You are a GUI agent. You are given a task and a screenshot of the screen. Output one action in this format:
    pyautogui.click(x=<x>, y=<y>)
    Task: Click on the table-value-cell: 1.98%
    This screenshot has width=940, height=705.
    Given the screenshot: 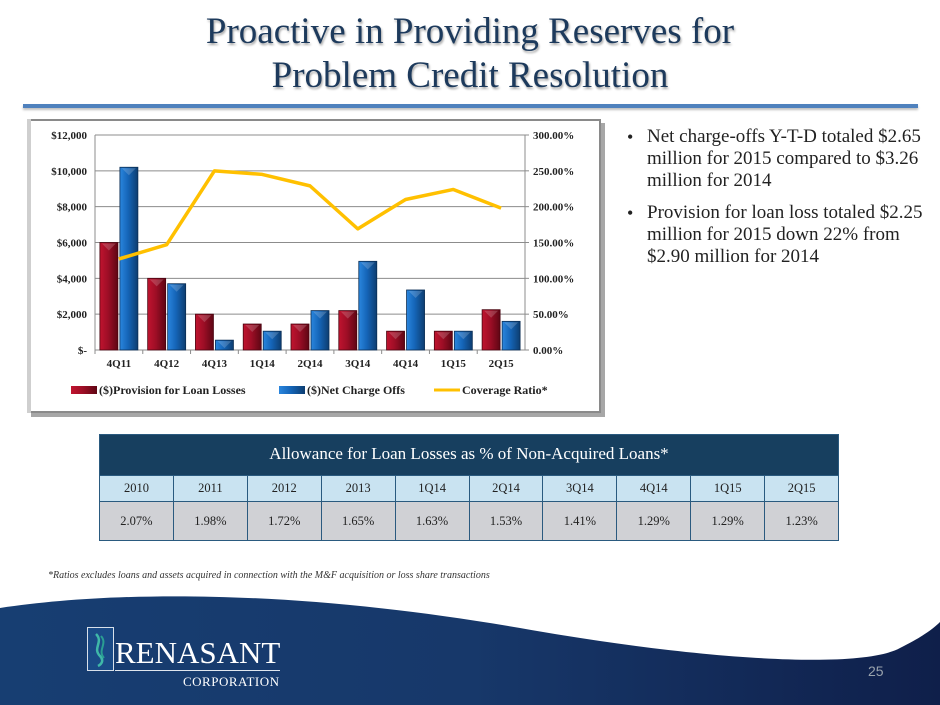 What is the action you would take?
    pyautogui.click(x=210, y=521)
    